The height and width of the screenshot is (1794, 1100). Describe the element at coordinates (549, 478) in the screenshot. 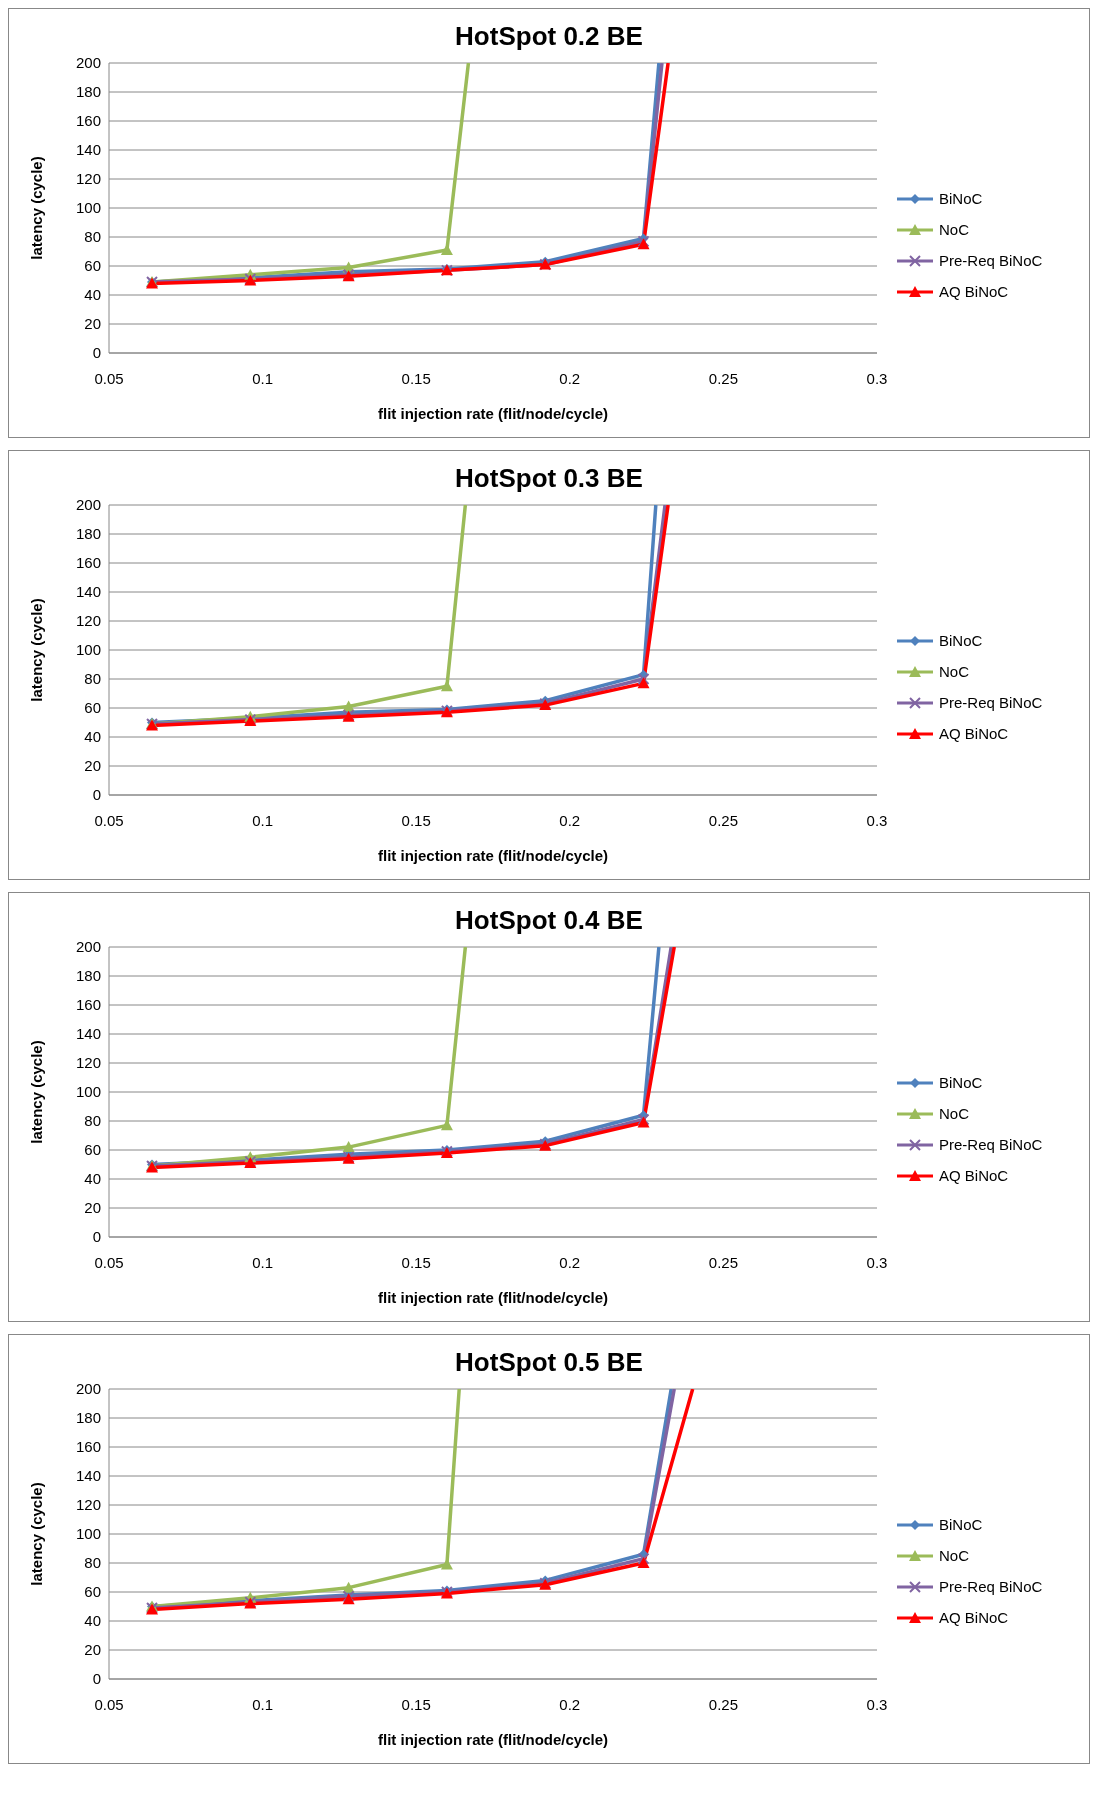

I see `chart-title: HotSpot 0.3 BE` at that location.